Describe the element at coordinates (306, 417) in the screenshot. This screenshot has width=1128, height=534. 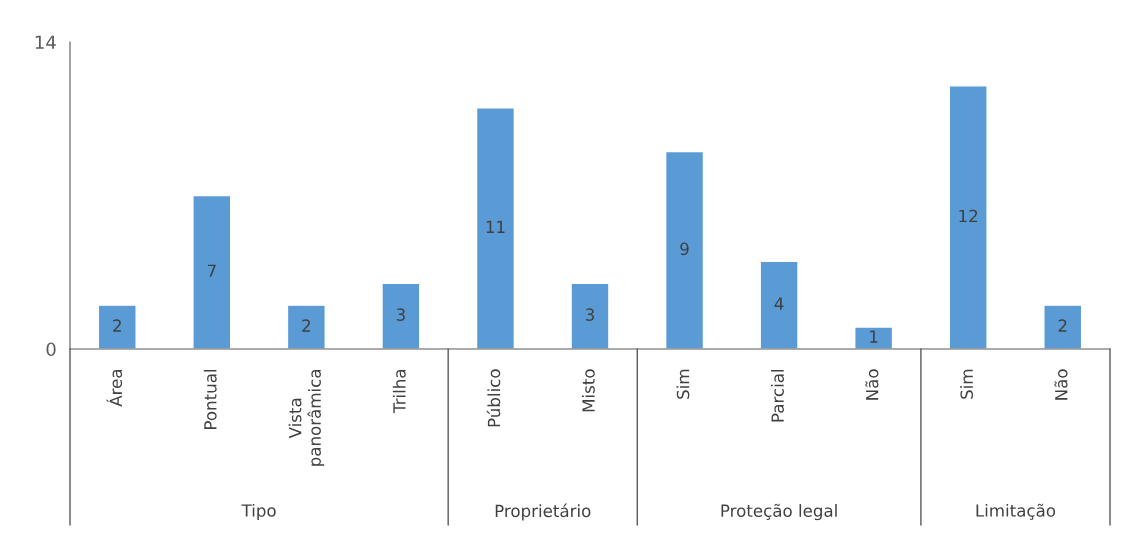
I see `x-tick-label: Vista panorâmica` at that location.